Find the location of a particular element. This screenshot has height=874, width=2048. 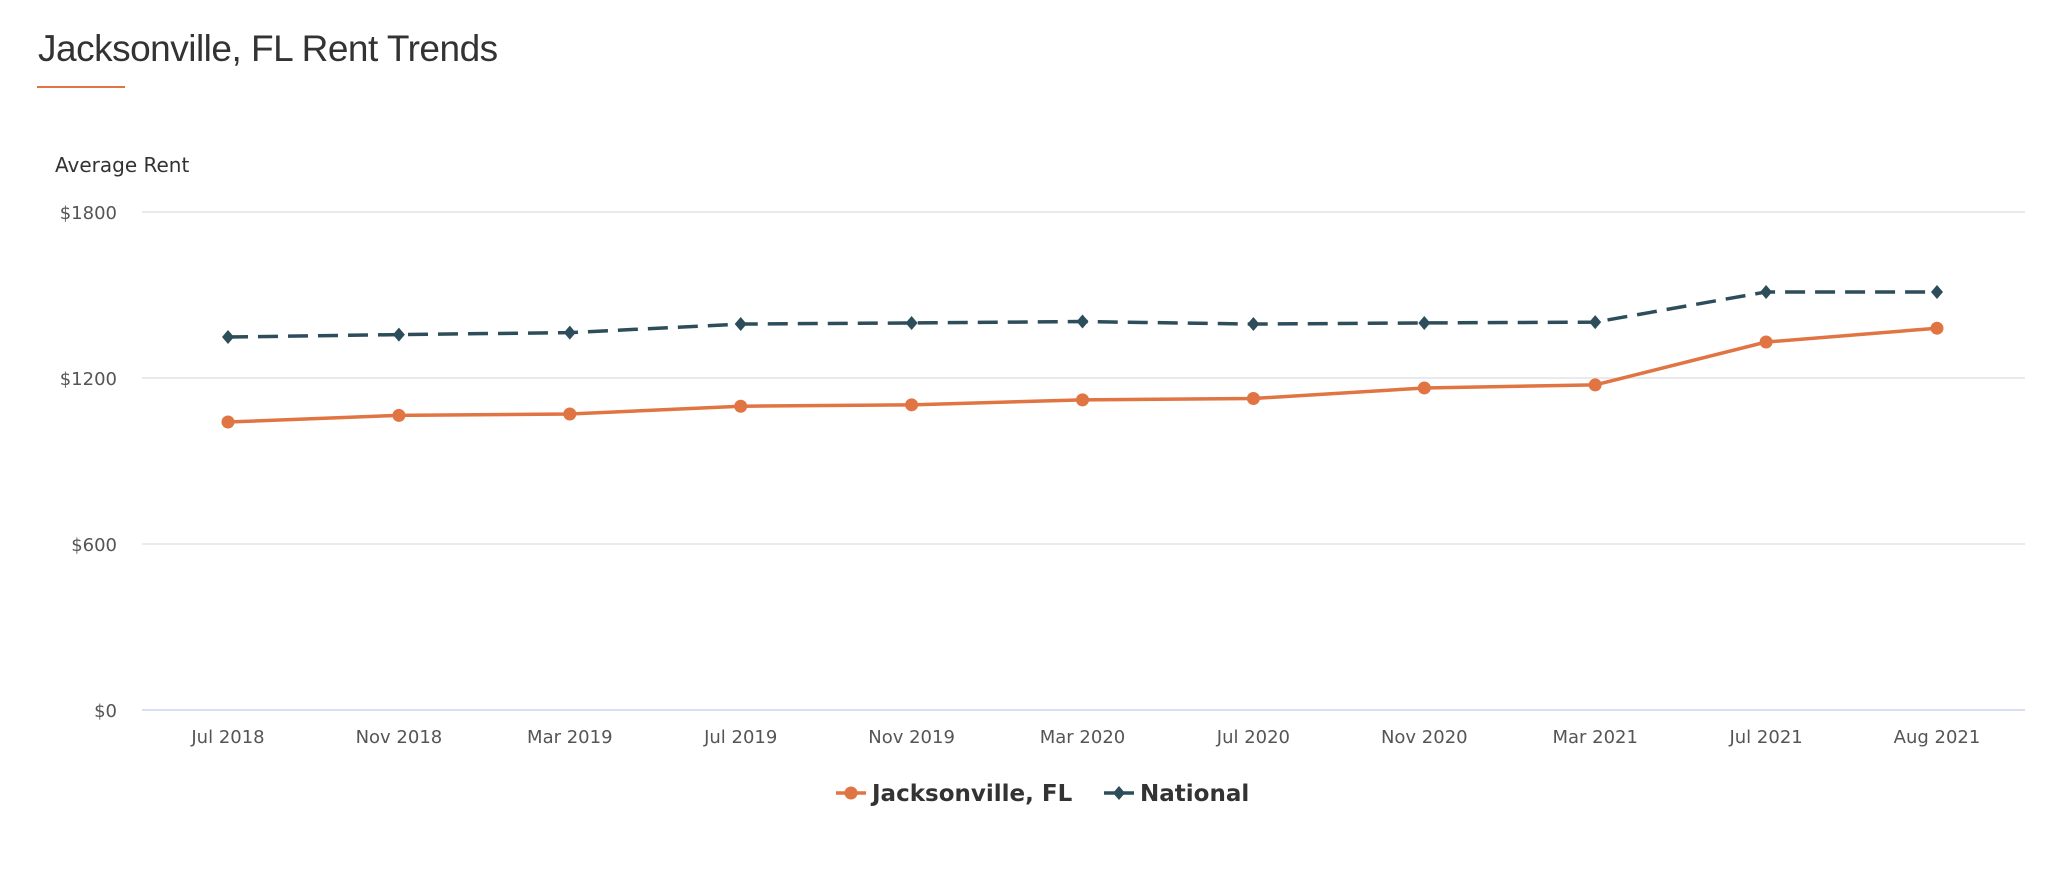

x-tick-label: Mar 2019 is located at coordinates (570, 737).